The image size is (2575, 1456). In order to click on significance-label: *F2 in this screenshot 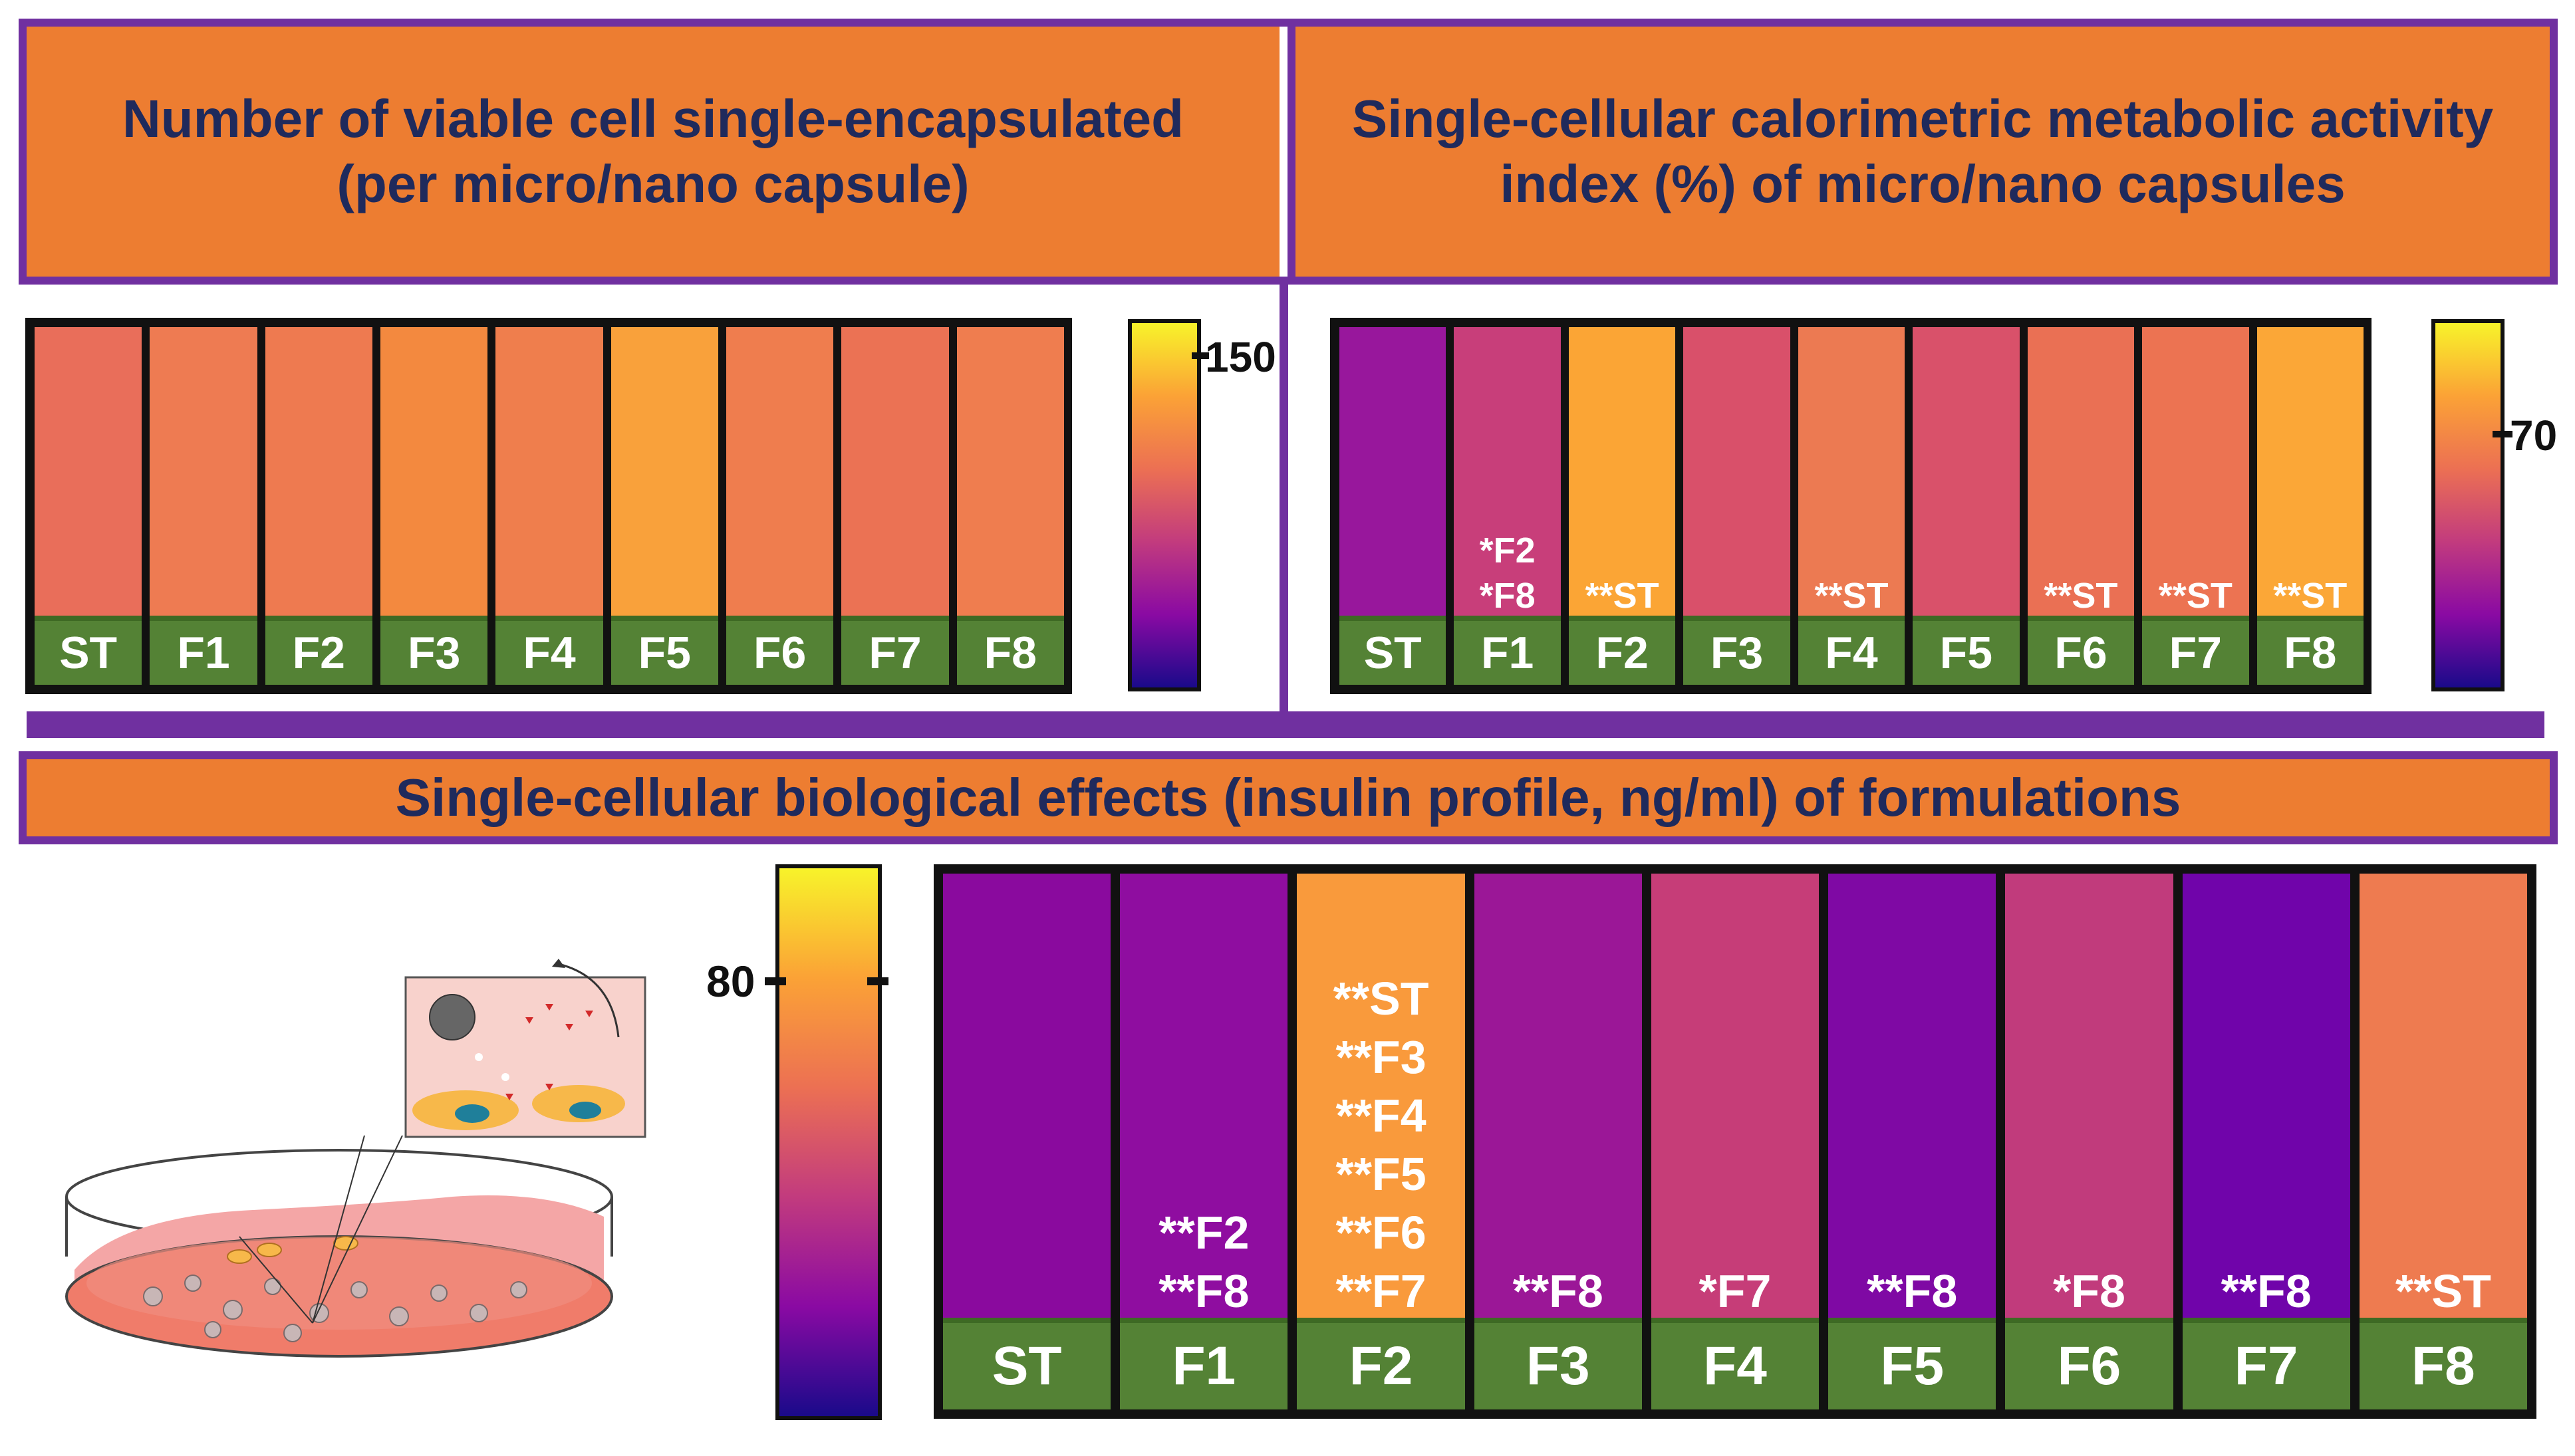, I will do `click(1507, 550)`.